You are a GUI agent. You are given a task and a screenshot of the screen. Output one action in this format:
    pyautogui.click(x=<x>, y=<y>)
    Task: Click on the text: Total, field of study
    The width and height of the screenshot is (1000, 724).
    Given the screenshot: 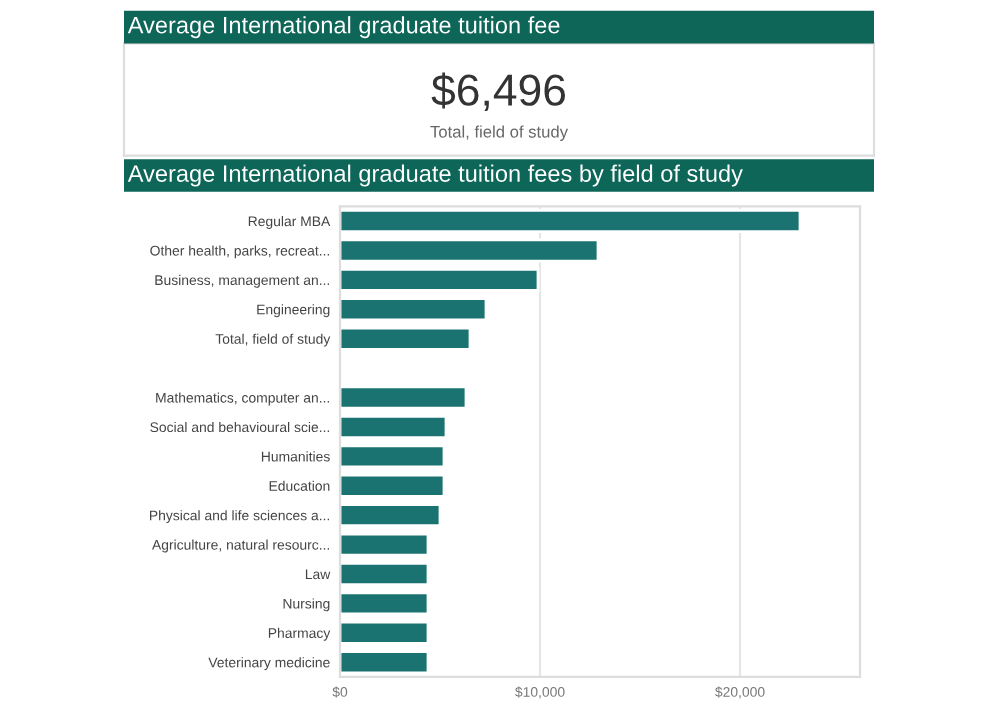 What is the action you would take?
    pyautogui.click(x=499, y=133)
    